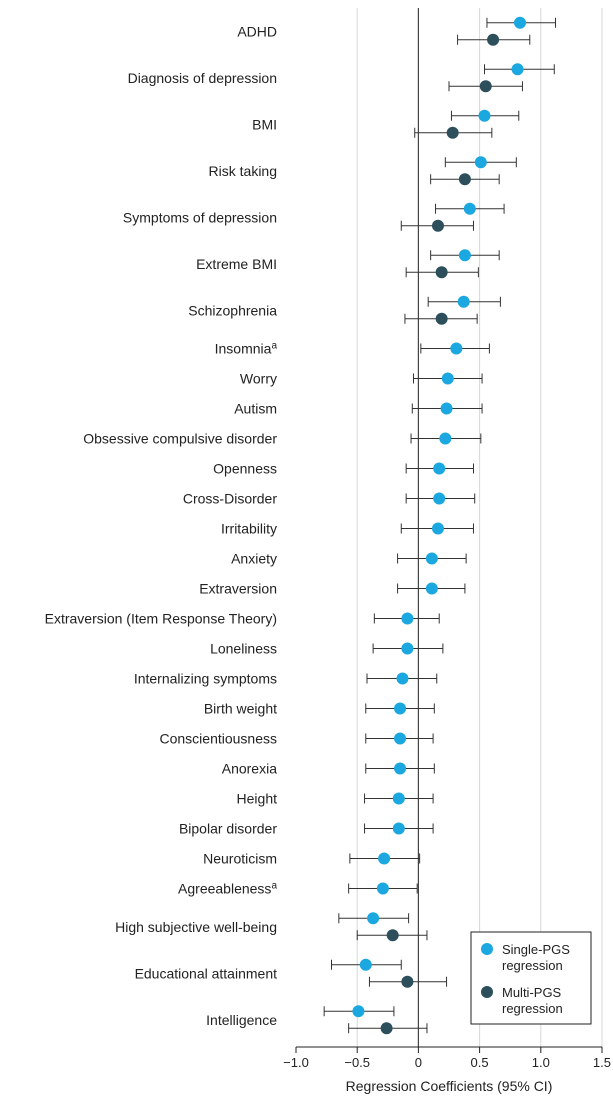 Image resolution: width=613 pixels, height=1097 pixels. What do you see at coordinates (249, 769) in the screenshot?
I see `row-label: Anorexia` at bounding box center [249, 769].